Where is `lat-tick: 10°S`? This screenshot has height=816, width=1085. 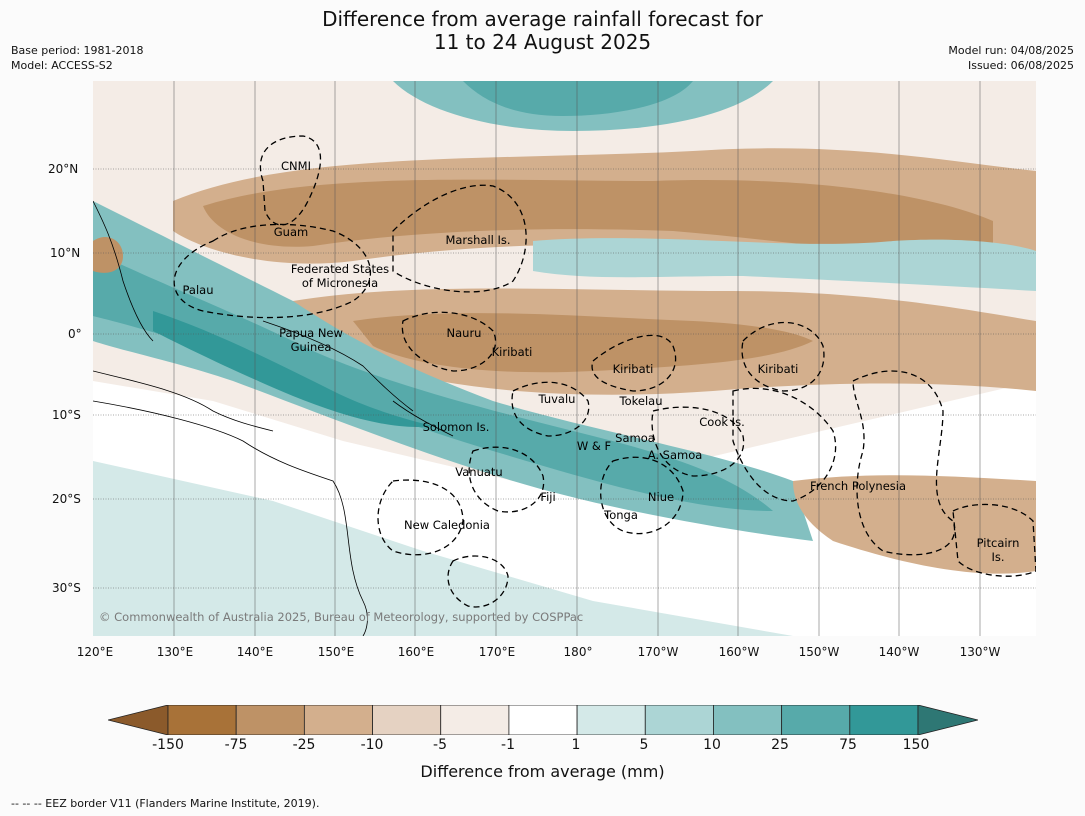 lat-tick: 10°S is located at coordinates (66, 415).